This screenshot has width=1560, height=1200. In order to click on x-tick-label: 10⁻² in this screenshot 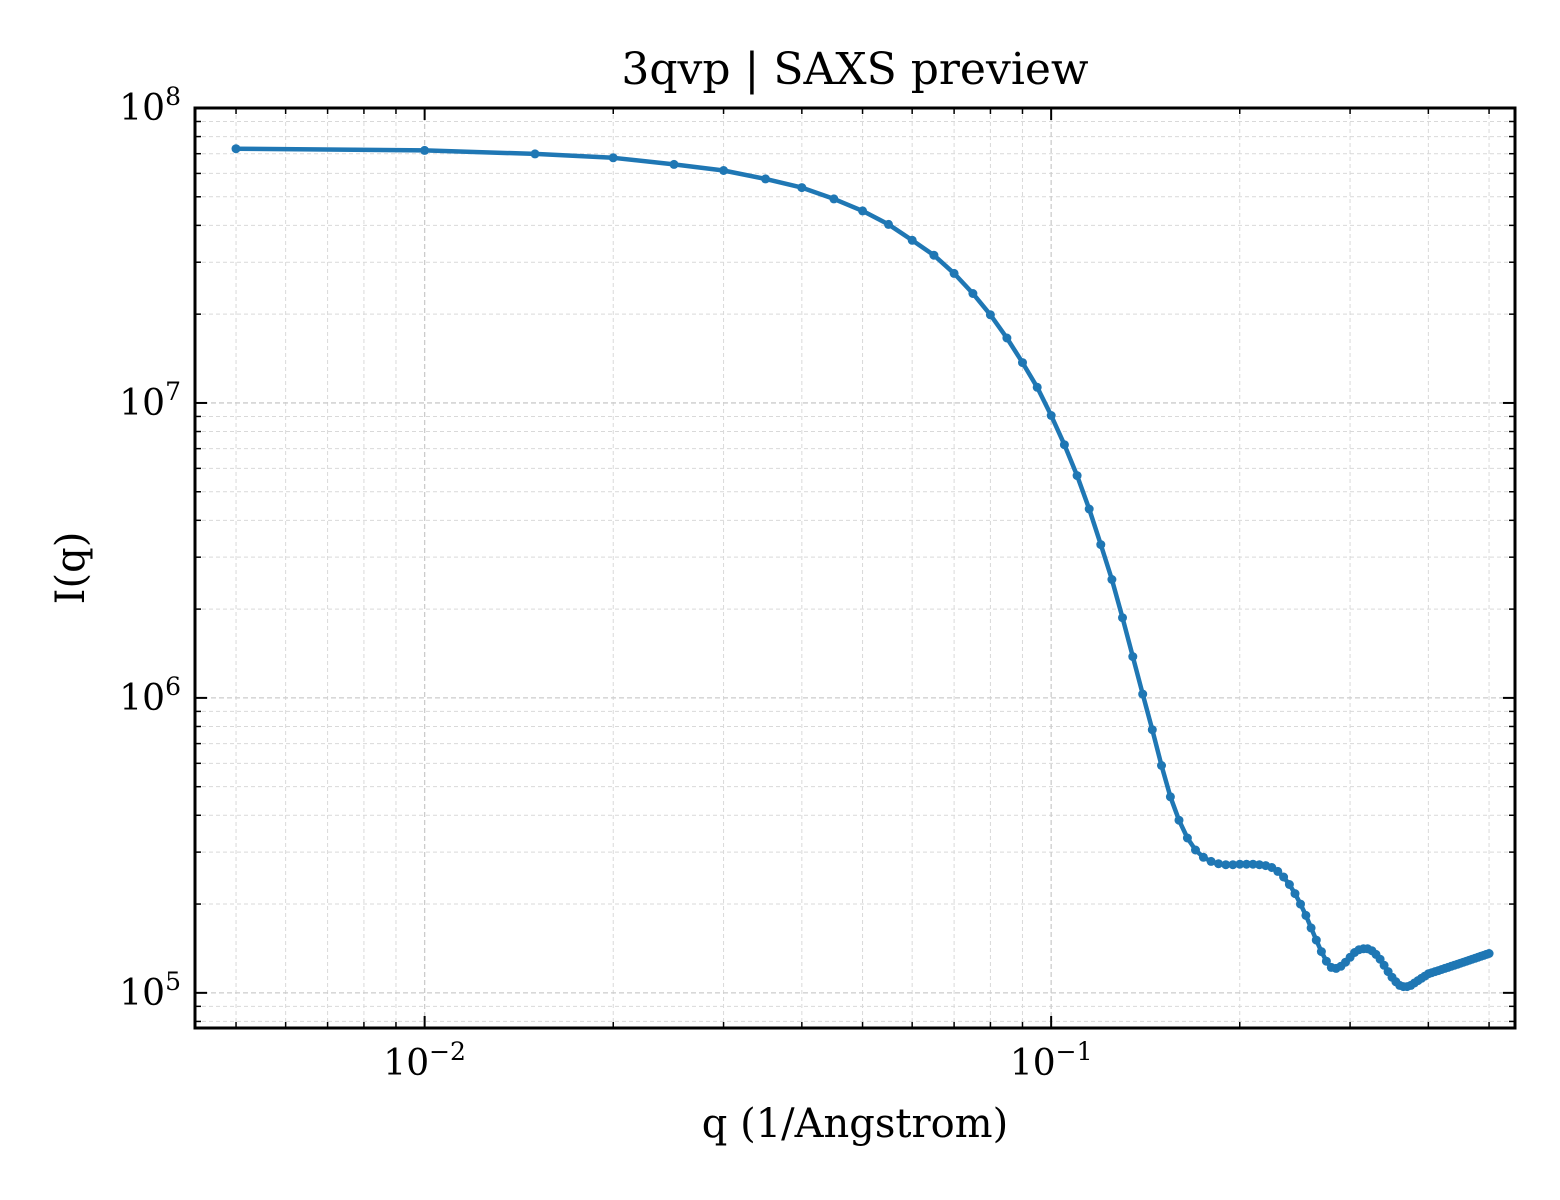, I will do `click(424, 1060)`.